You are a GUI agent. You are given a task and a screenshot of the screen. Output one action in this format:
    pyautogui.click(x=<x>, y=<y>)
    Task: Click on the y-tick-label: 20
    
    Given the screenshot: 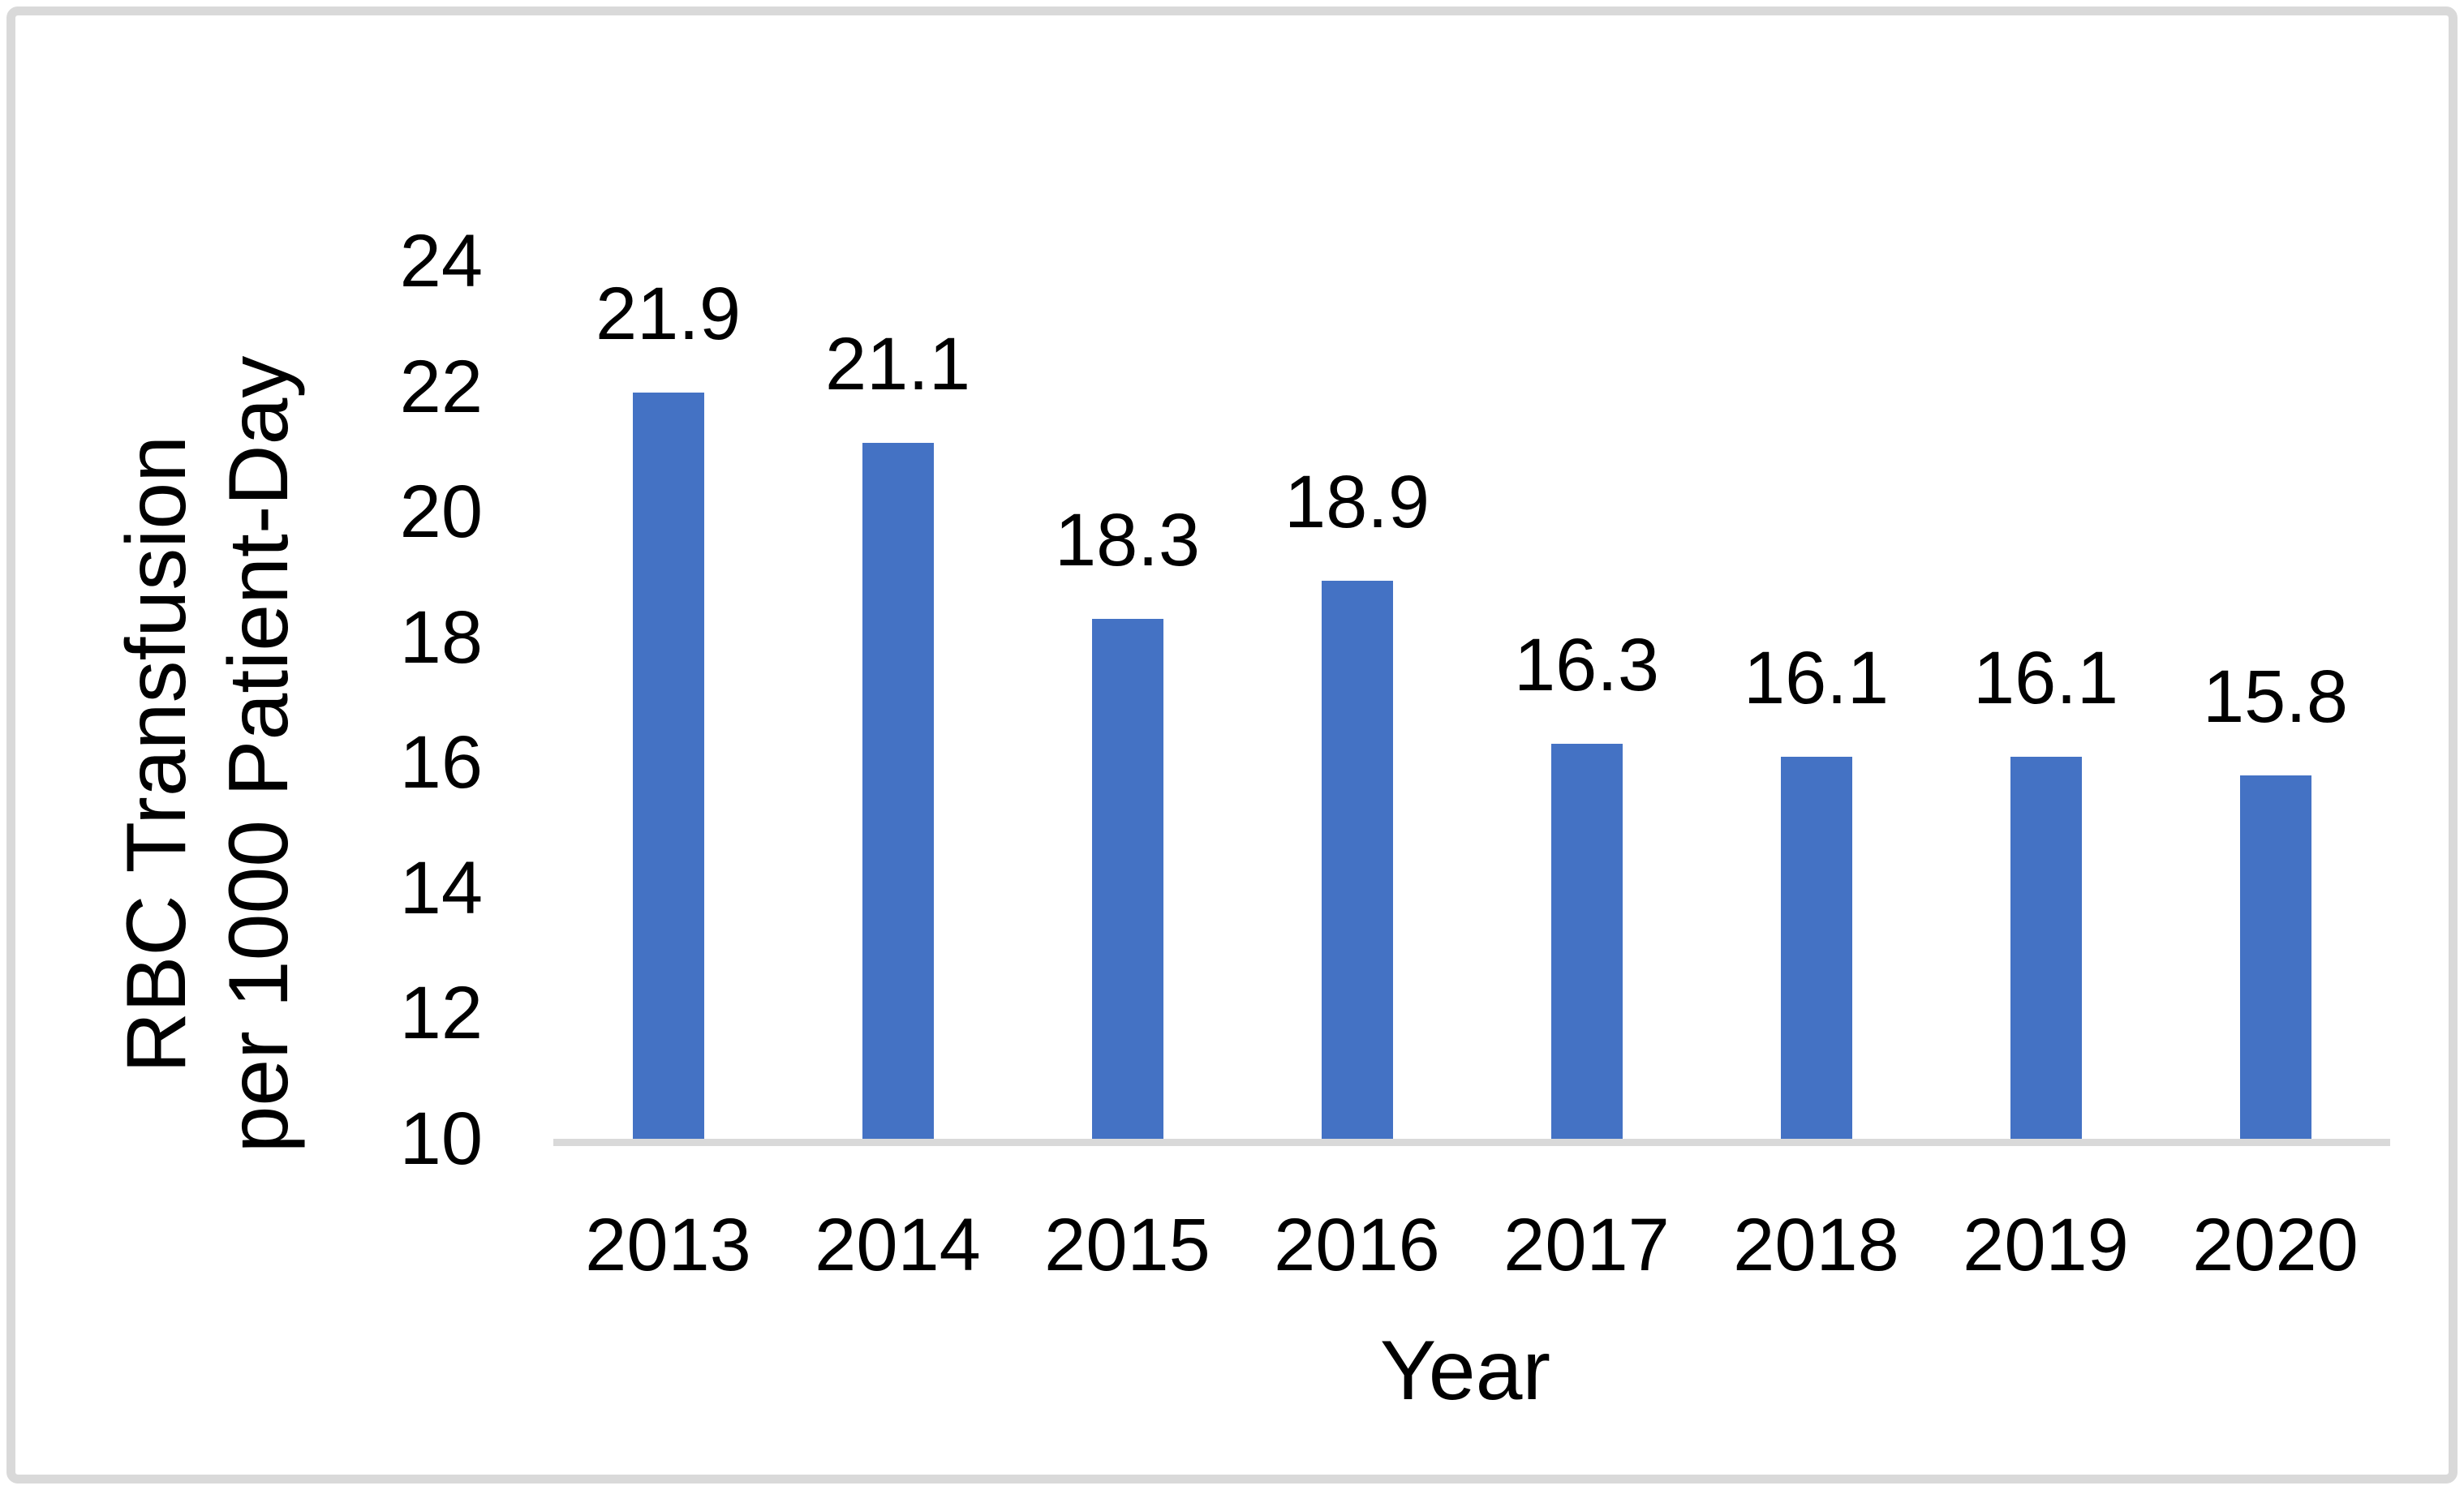 What is the action you would take?
    pyautogui.click(x=441, y=512)
    